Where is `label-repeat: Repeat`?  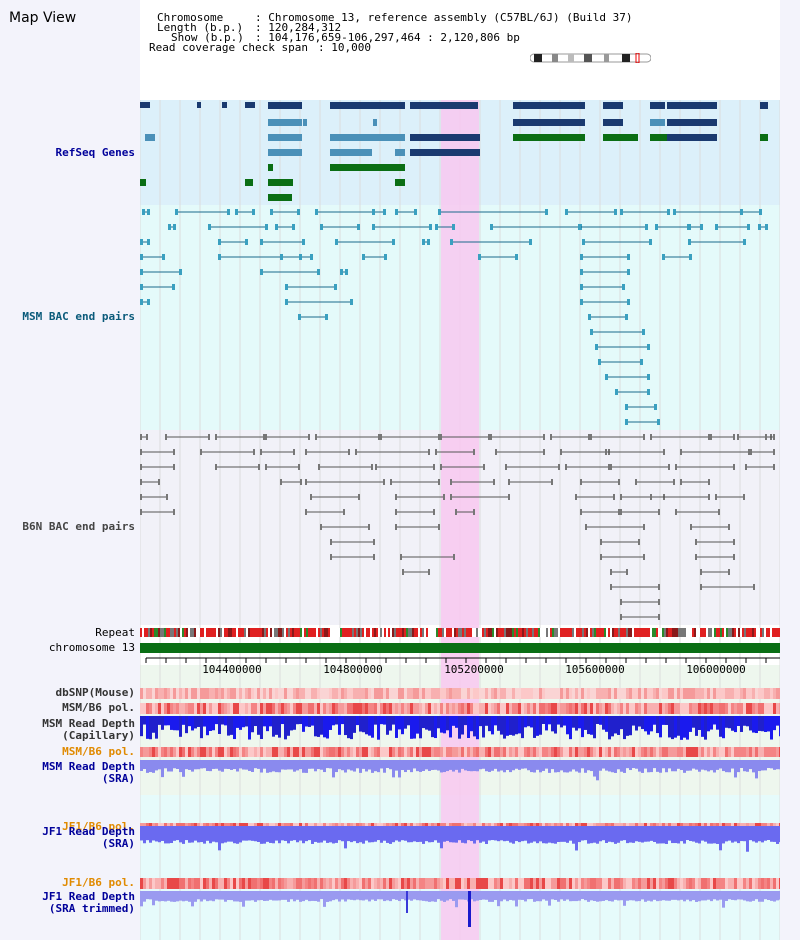 label-repeat: Repeat is located at coordinates (115, 632).